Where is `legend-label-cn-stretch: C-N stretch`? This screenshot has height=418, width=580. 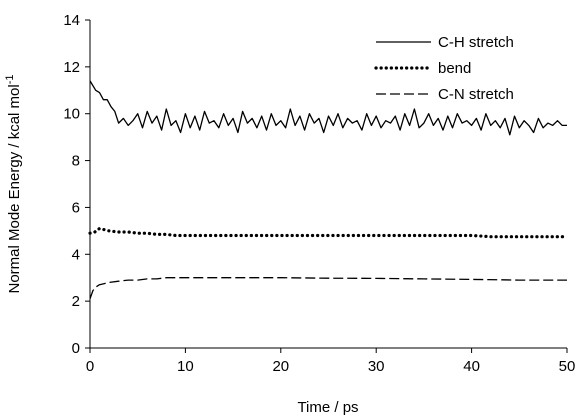 legend-label-cn-stretch: C-N stretch is located at coordinates (476, 94).